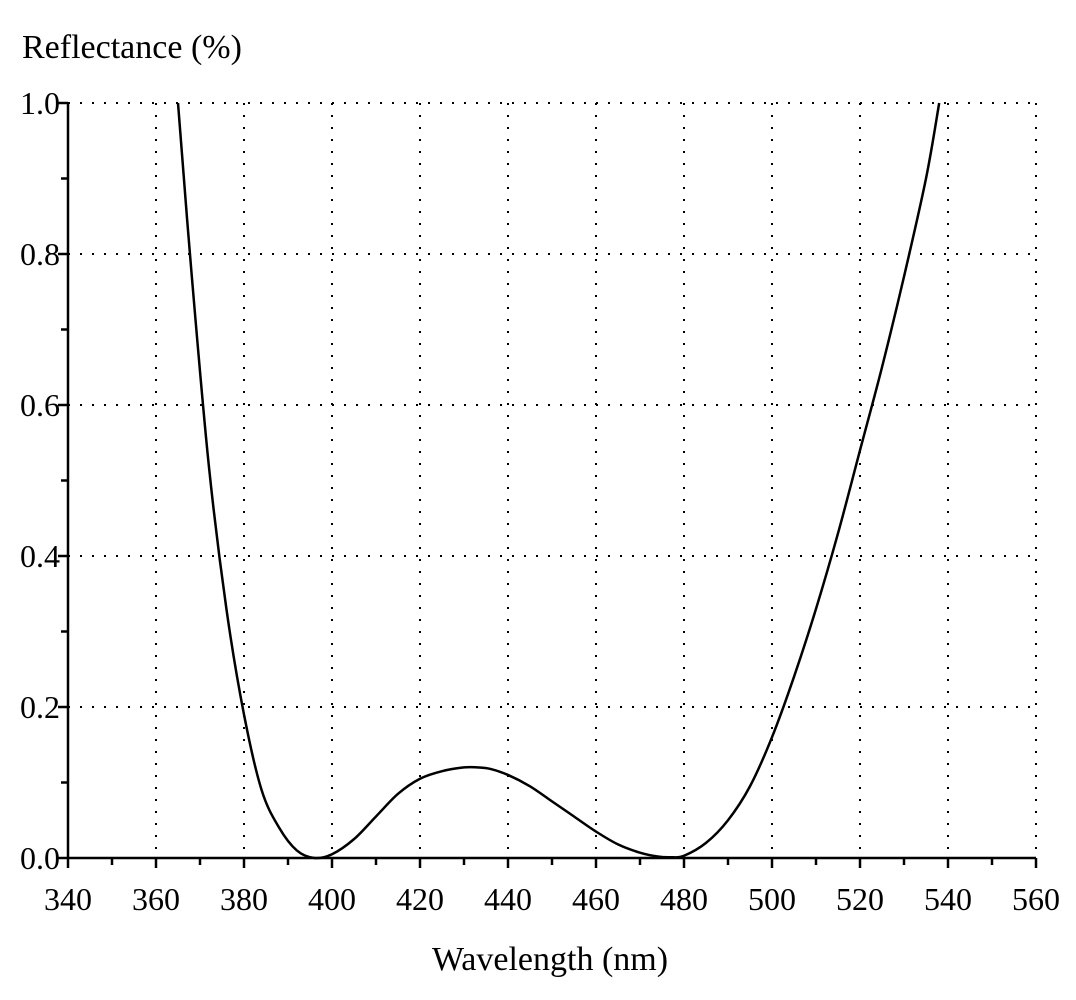  I want to click on x-tick-label: 340, so click(68, 899).